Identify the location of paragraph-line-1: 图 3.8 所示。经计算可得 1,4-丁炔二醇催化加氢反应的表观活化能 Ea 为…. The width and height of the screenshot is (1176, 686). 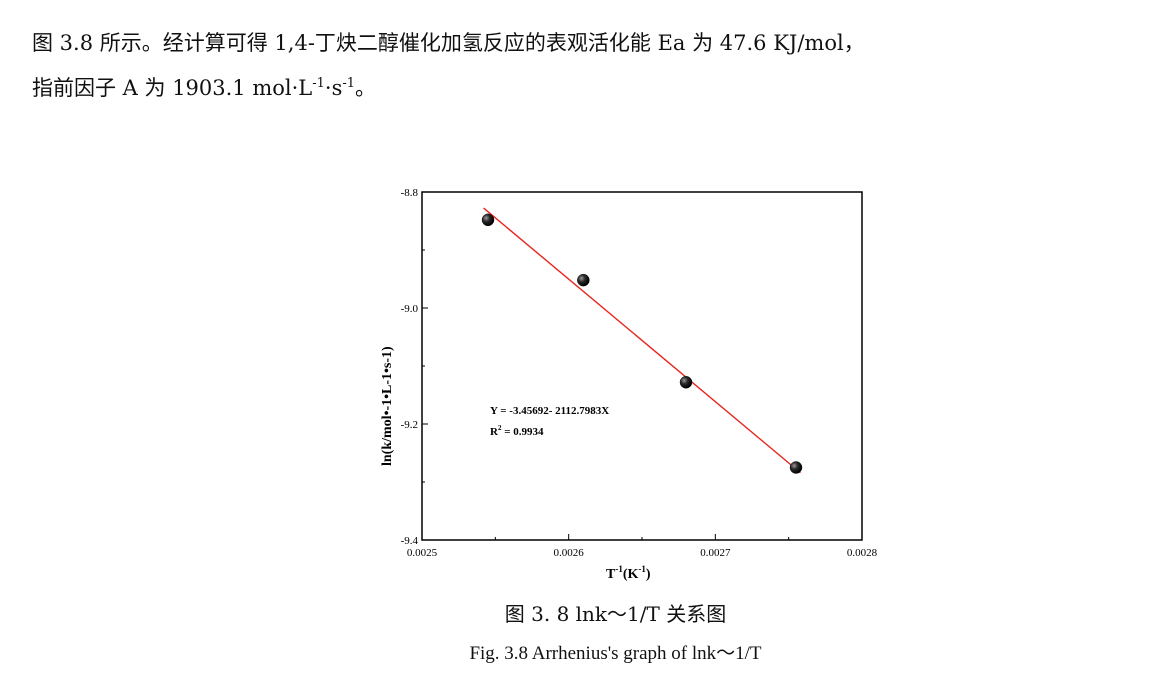
(448, 43).